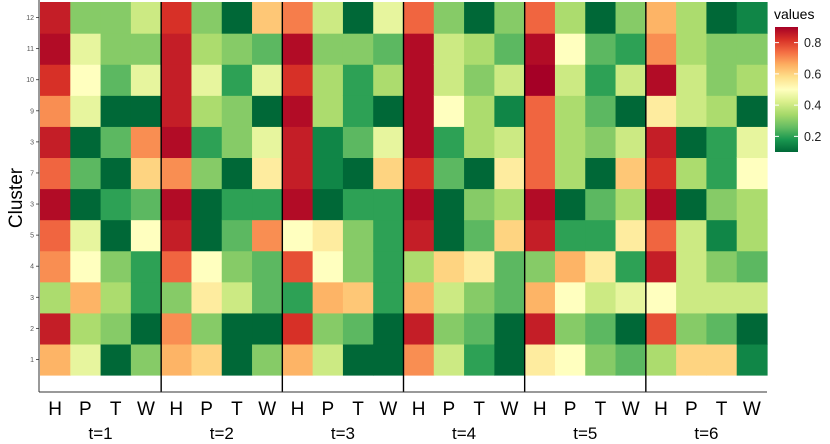  I want to click on legend-title: values, so click(794, 14).